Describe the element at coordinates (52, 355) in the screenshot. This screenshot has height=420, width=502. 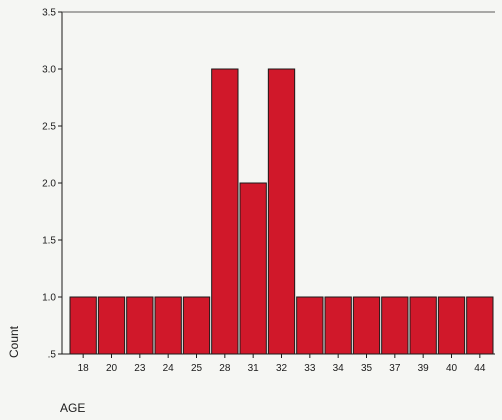
I see `y-tick-label: .5` at that location.